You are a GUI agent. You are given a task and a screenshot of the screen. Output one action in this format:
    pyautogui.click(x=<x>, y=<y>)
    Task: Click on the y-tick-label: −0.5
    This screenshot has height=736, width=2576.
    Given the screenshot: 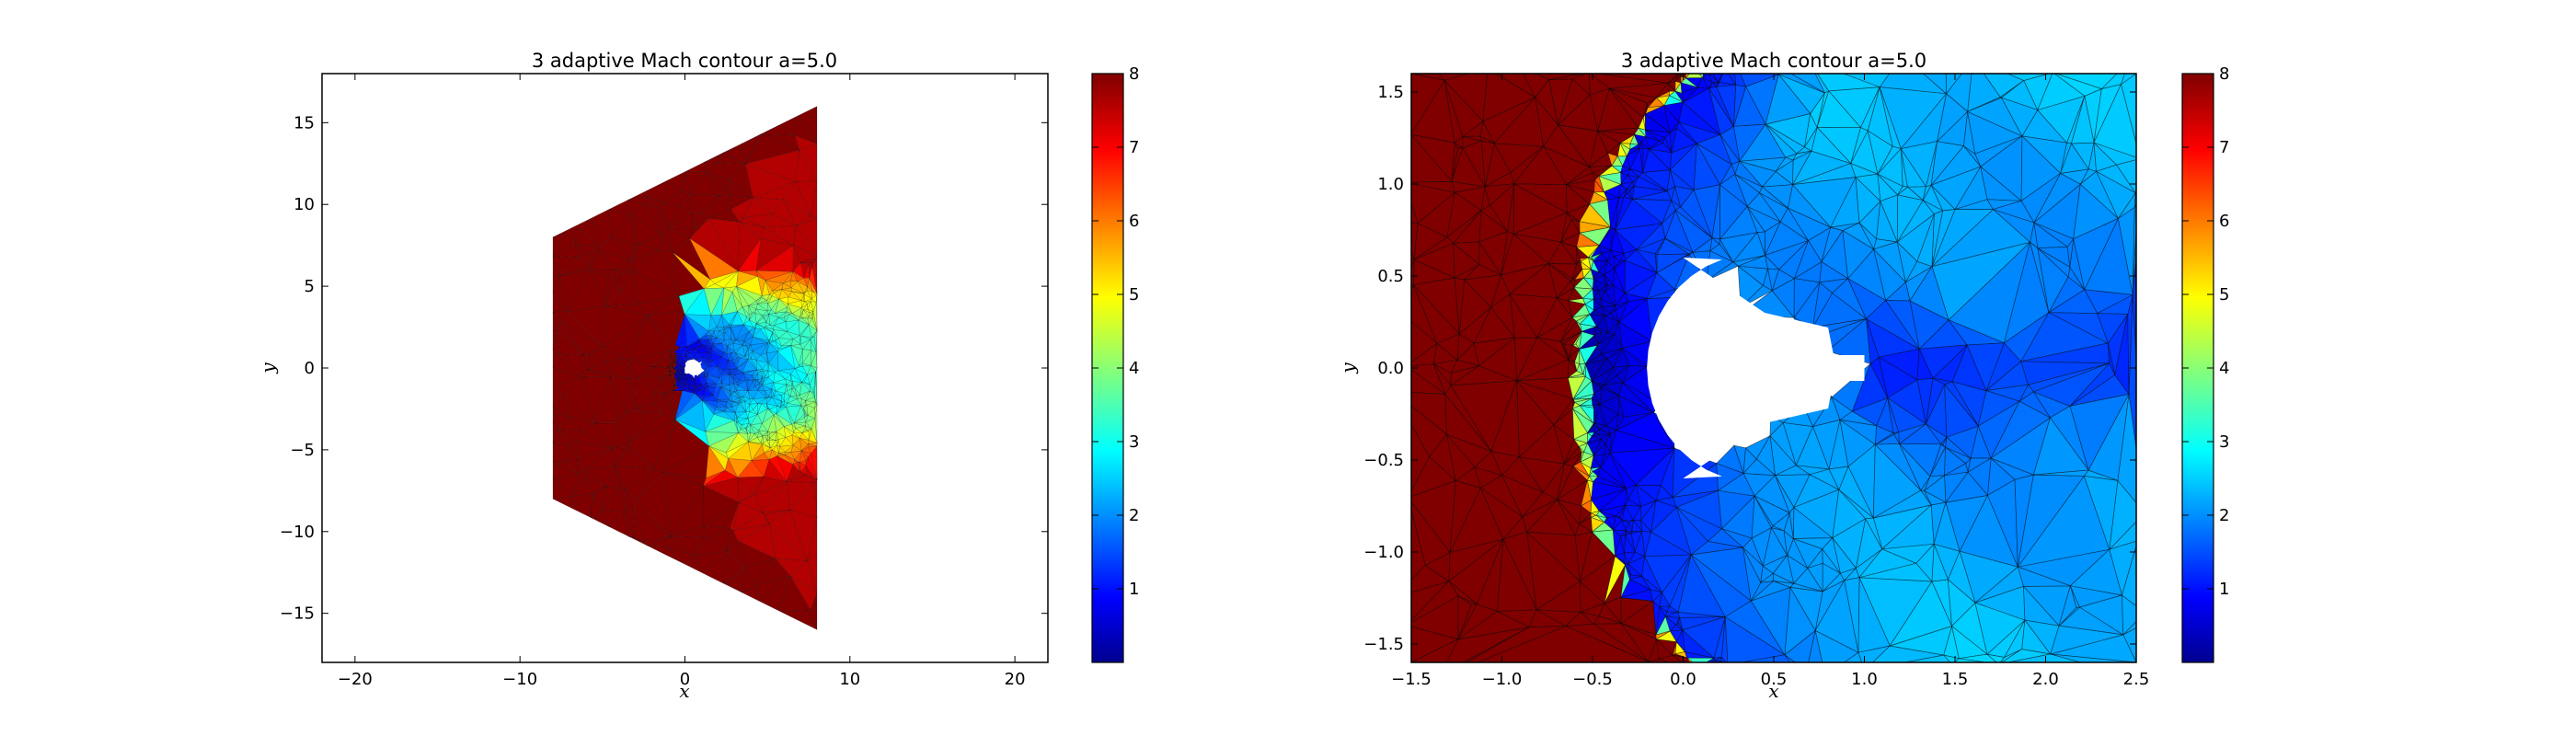 What is the action you would take?
    pyautogui.click(x=1383, y=460)
    